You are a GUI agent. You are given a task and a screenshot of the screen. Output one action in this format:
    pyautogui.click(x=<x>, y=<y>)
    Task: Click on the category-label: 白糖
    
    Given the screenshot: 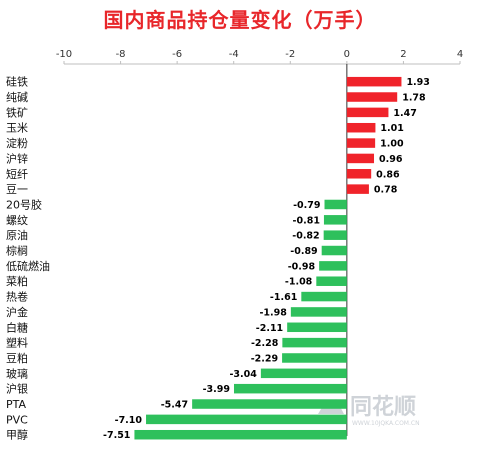 What is the action you would take?
    pyautogui.click(x=17, y=327)
    